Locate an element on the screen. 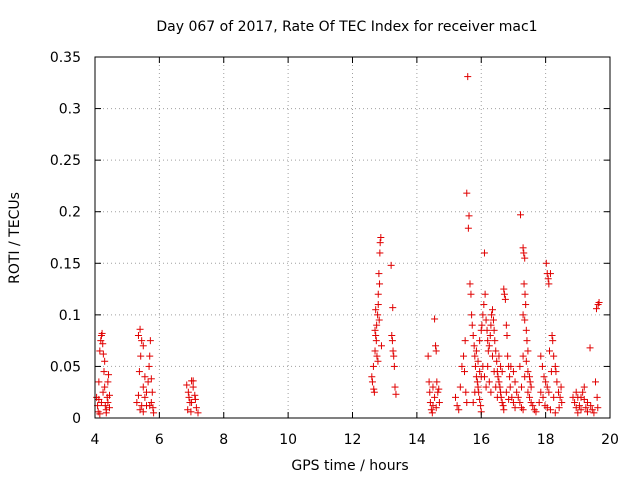 The width and height of the screenshot is (640, 485). x-tick-label: 4 is located at coordinates (95, 440).